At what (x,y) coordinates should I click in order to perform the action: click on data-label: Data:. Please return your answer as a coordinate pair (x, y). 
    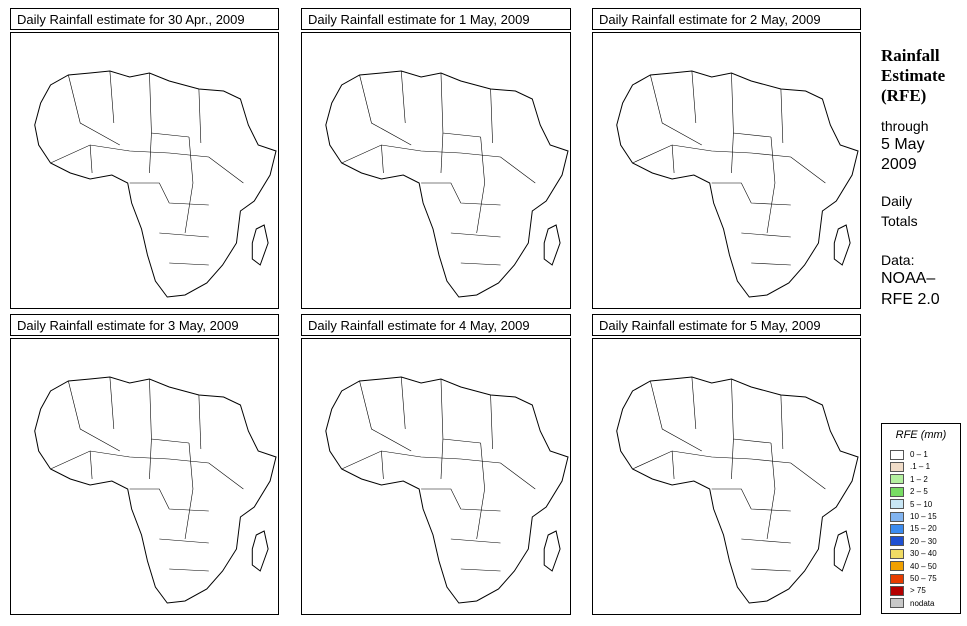
    Looking at the image, I should click on (898, 260).